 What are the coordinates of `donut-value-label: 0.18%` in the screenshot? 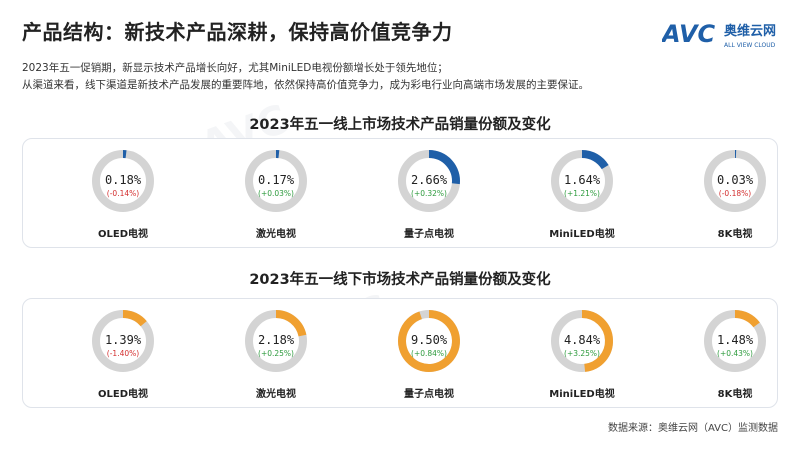 It's located at (123, 180).